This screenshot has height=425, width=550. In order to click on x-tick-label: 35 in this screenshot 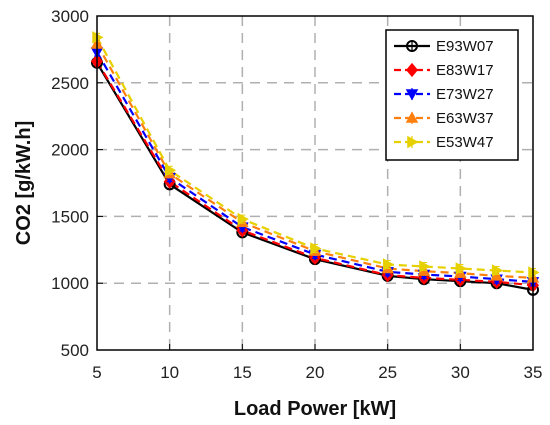, I will do `click(533, 372)`.